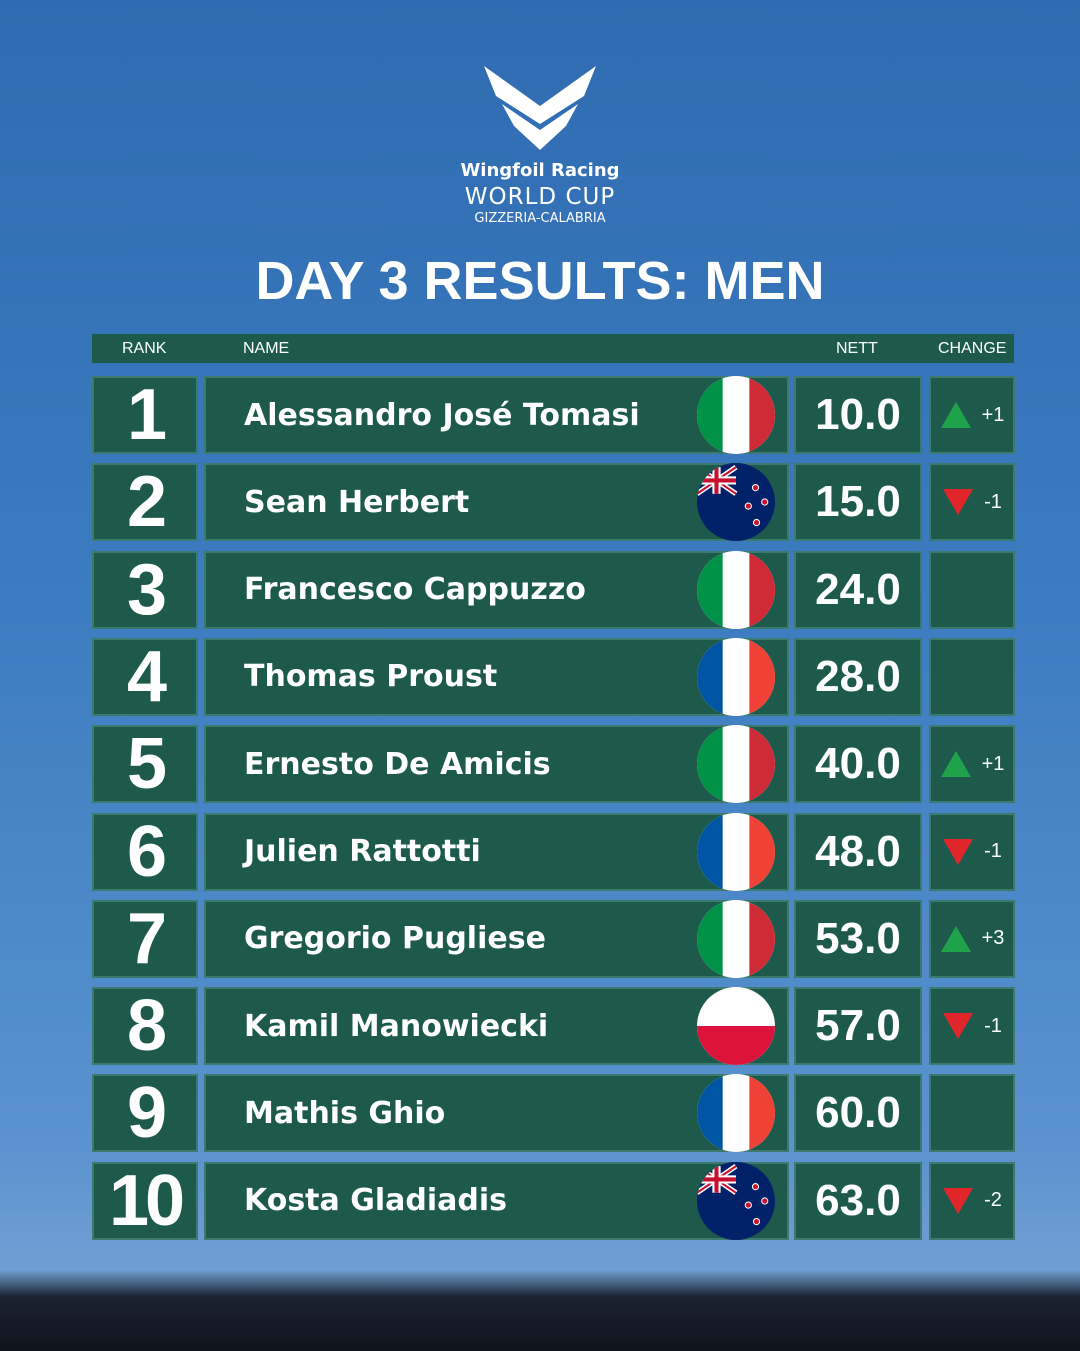  What do you see at coordinates (972, 415) in the screenshot?
I see `change-cell: +1` at bounding box center [972, 415].